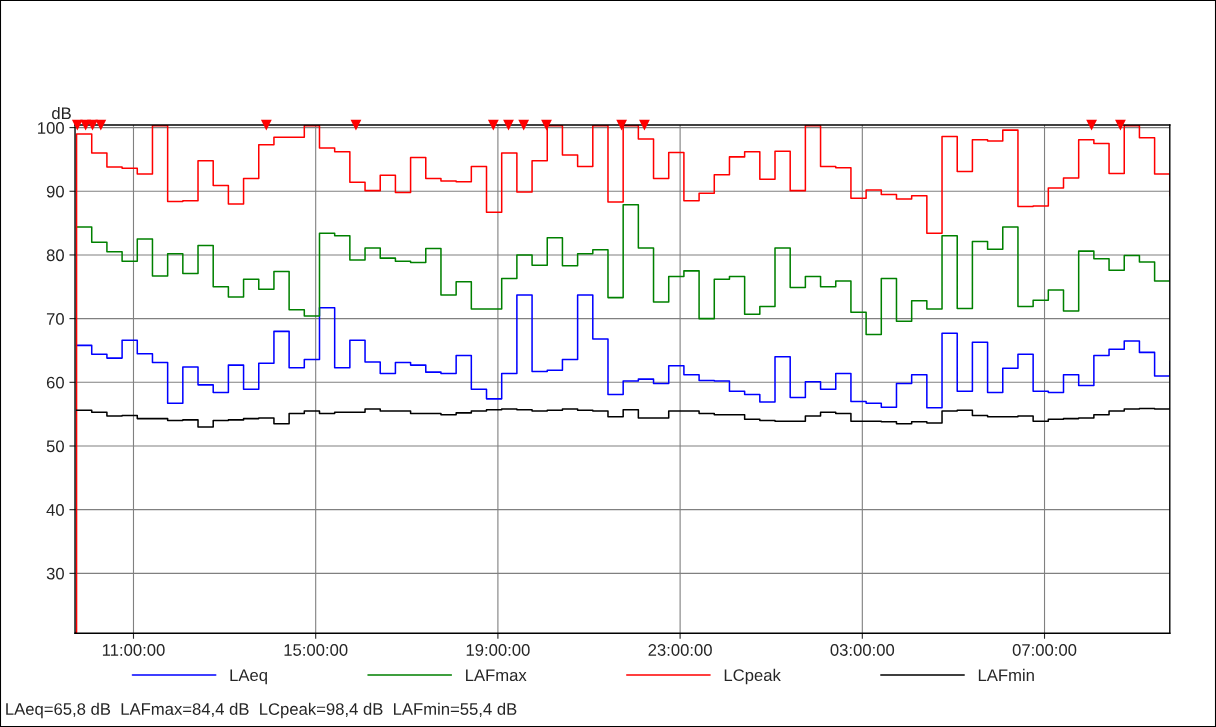 The width and height of the screenshot is (1216, 727). What do you see at coordinates (51, 127) in the screenshot?
I see `y-tick-label: 100` at bounding box center [51, 127].